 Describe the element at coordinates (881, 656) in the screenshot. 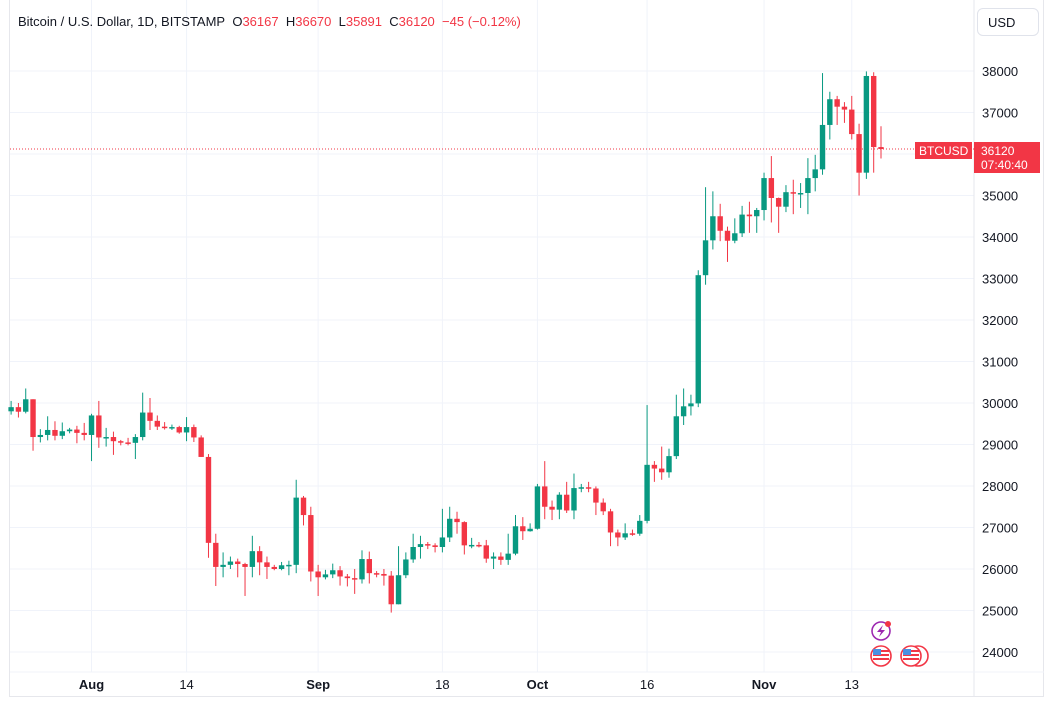

I see `us-flag-event-icon` at that location.